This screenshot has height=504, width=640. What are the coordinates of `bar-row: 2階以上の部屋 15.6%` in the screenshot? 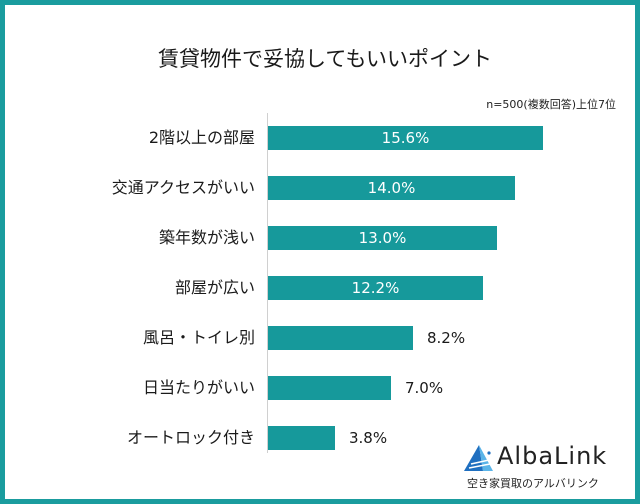 It's located at (322, 138).